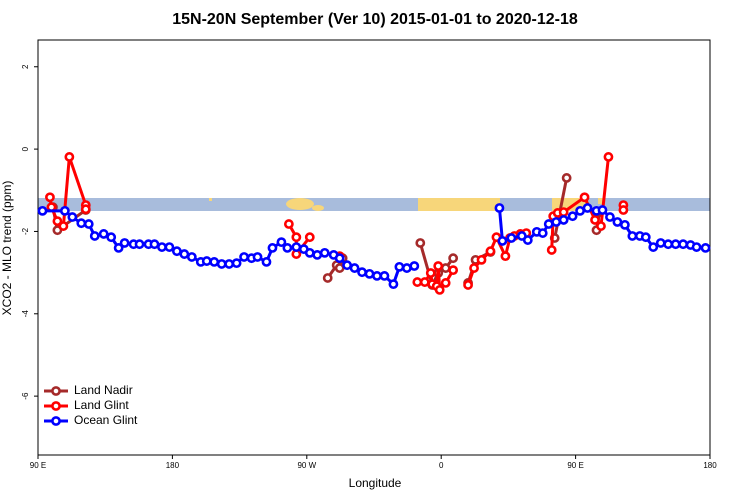  What do you see at coordinates (374, 204) in the screenshot?
I see `map-strip` at bounding box center [374, 204].